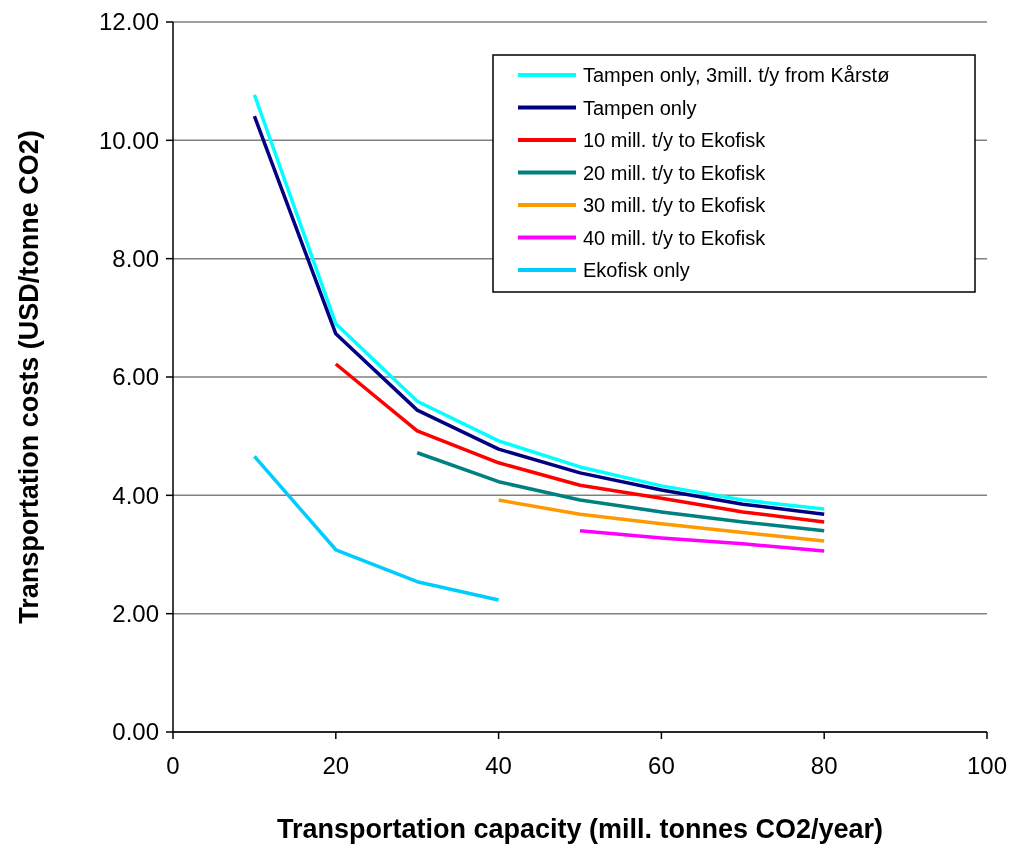  Describe the element at coordinates (29, 377) in the screenshot. I see `y-axis-title: Transportation costs (USD/tonne CO2)` at that location.